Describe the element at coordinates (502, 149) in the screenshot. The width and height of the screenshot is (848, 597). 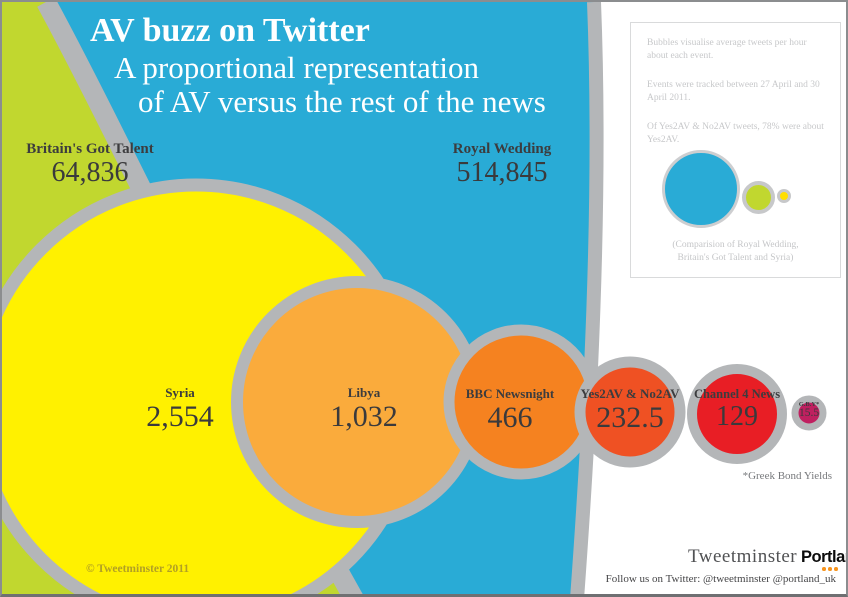
I see `label-name: Royal Wedding` at that location.